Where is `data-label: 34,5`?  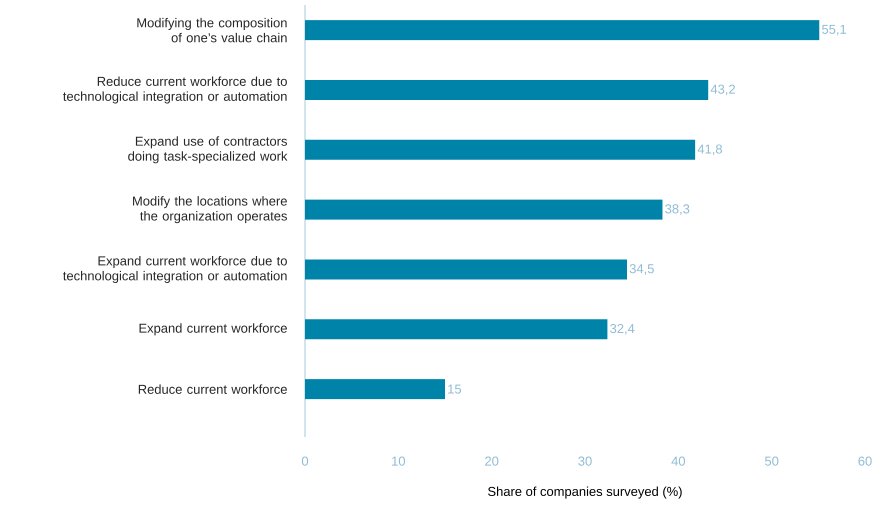
data-label: 34,5 is located at coordinates (642, 269).